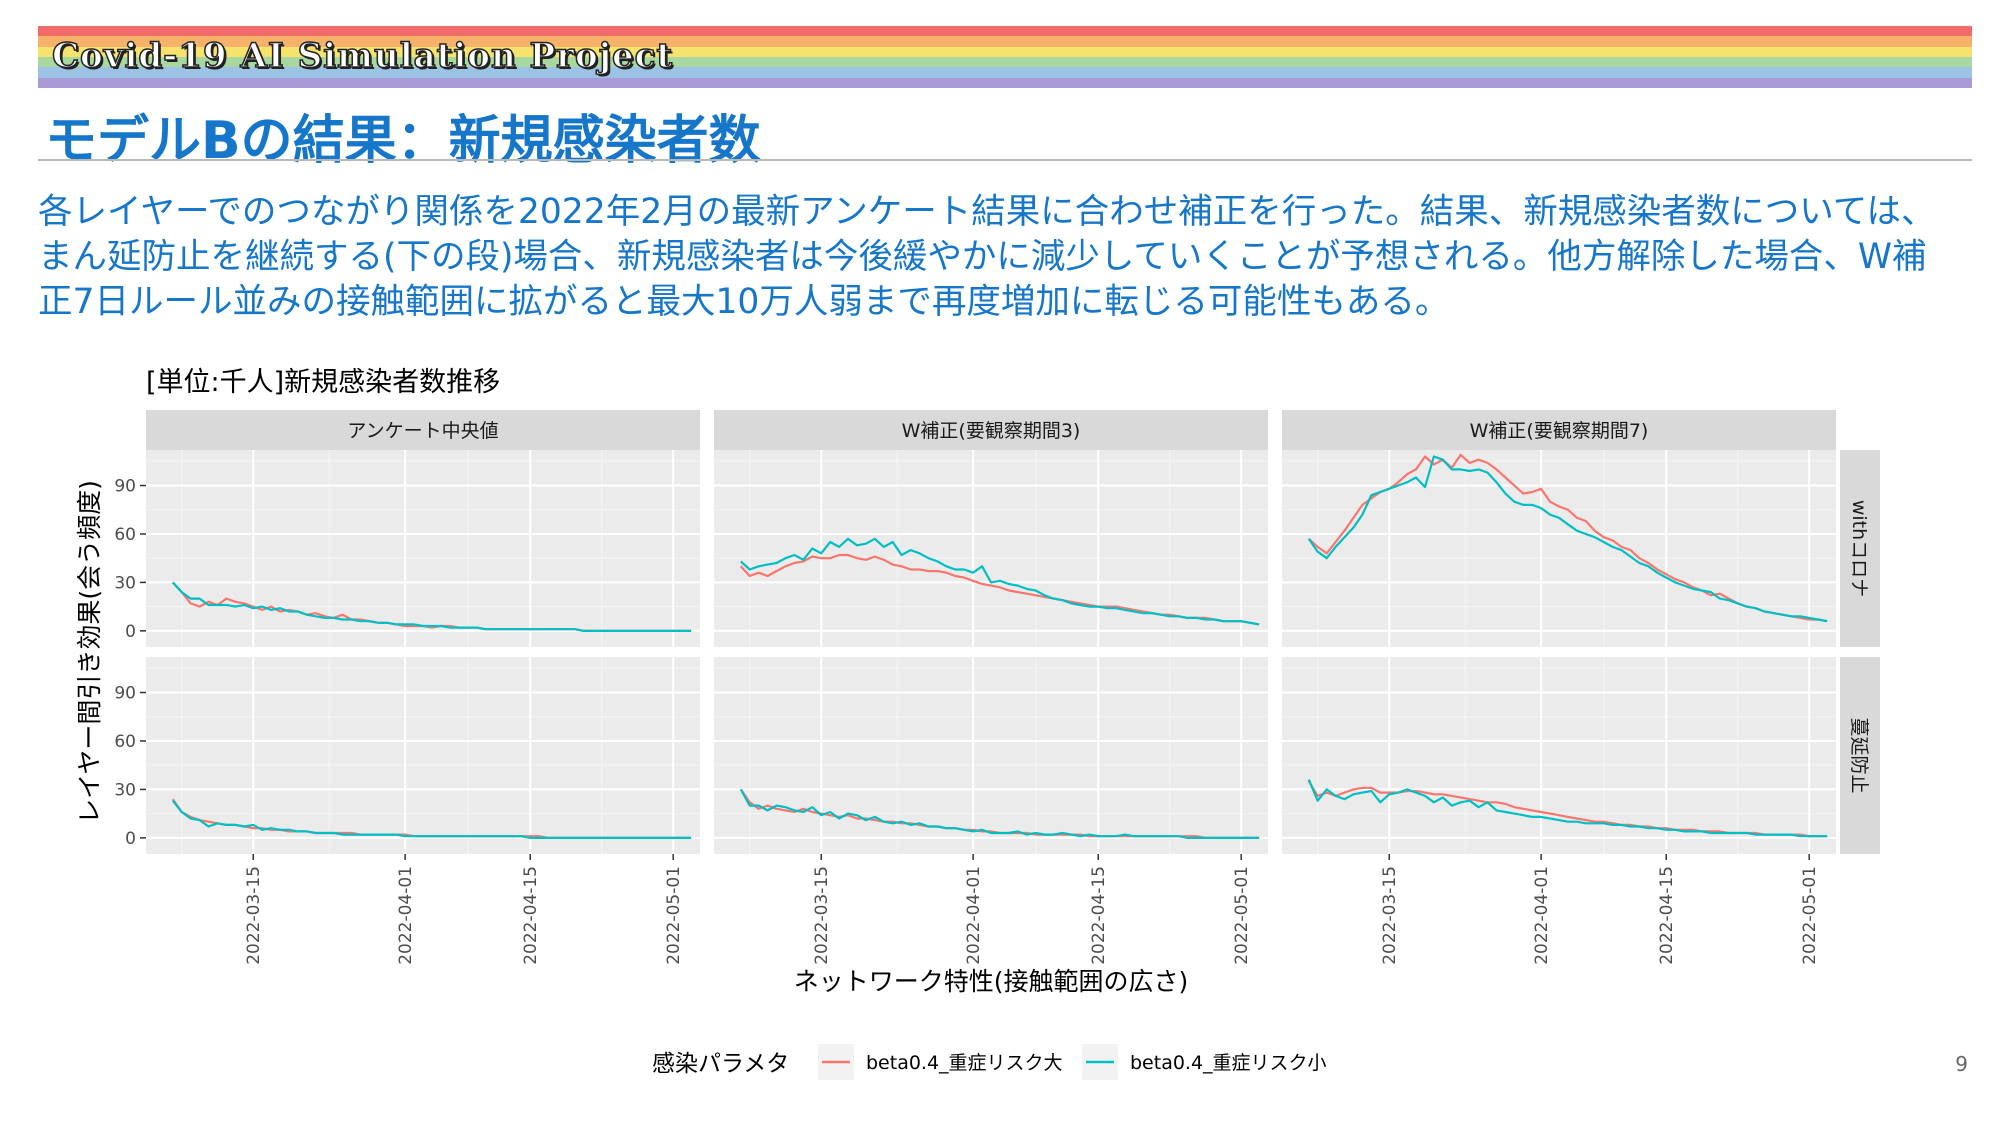 The width and height of the screenshot is (2000, 1125). What do you see at coordinates (964, 1063) in the screenshot?
I see `legend-label: beta0.4_重症リスク大` at bounding box center [964, 1063].